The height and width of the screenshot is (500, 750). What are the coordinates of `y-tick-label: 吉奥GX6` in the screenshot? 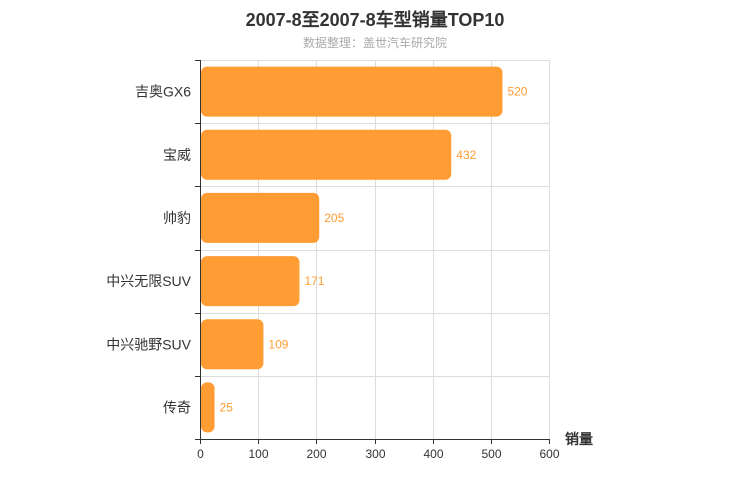 It's located at (163, 92).